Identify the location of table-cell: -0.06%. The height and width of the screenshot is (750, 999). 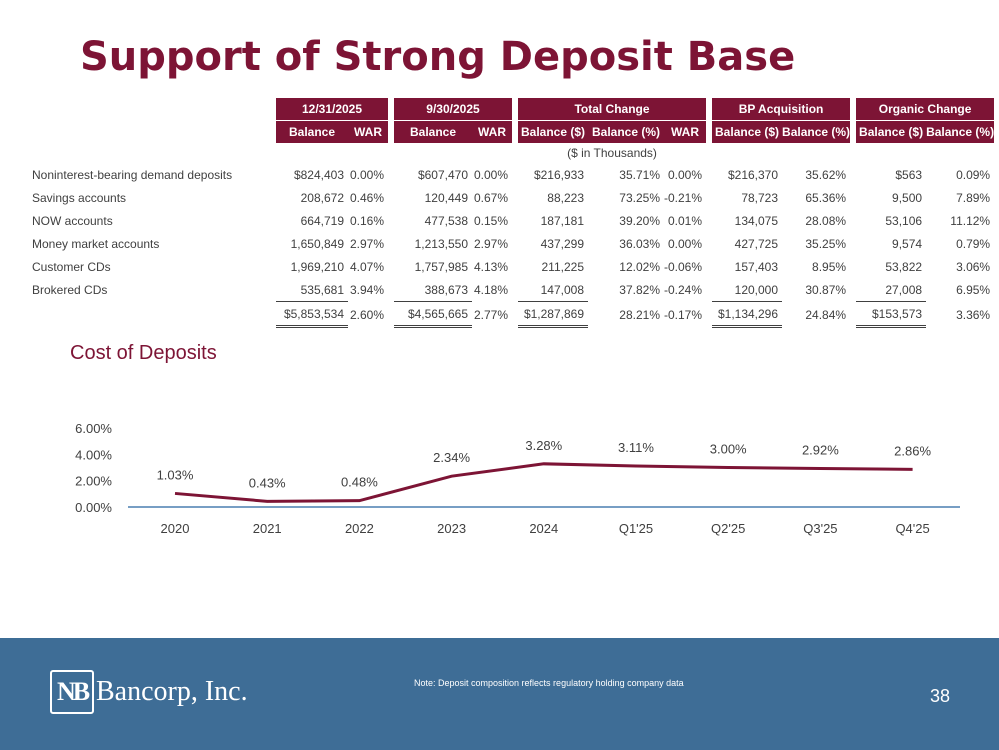
(683, 266).